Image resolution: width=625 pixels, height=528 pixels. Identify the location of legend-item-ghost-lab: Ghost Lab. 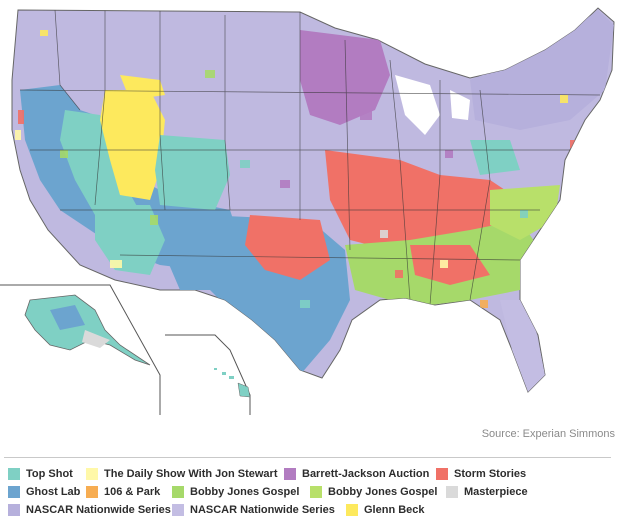
(44, 492).